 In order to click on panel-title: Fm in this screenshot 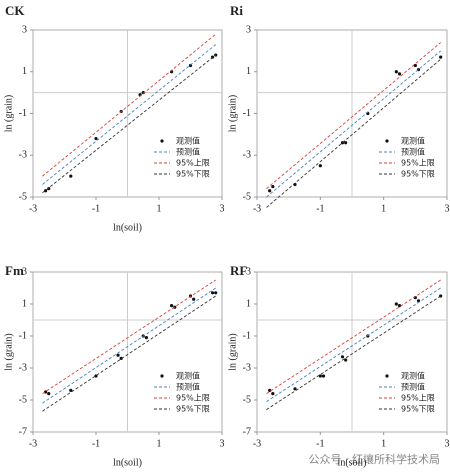, I will do `click(14, 270)`.